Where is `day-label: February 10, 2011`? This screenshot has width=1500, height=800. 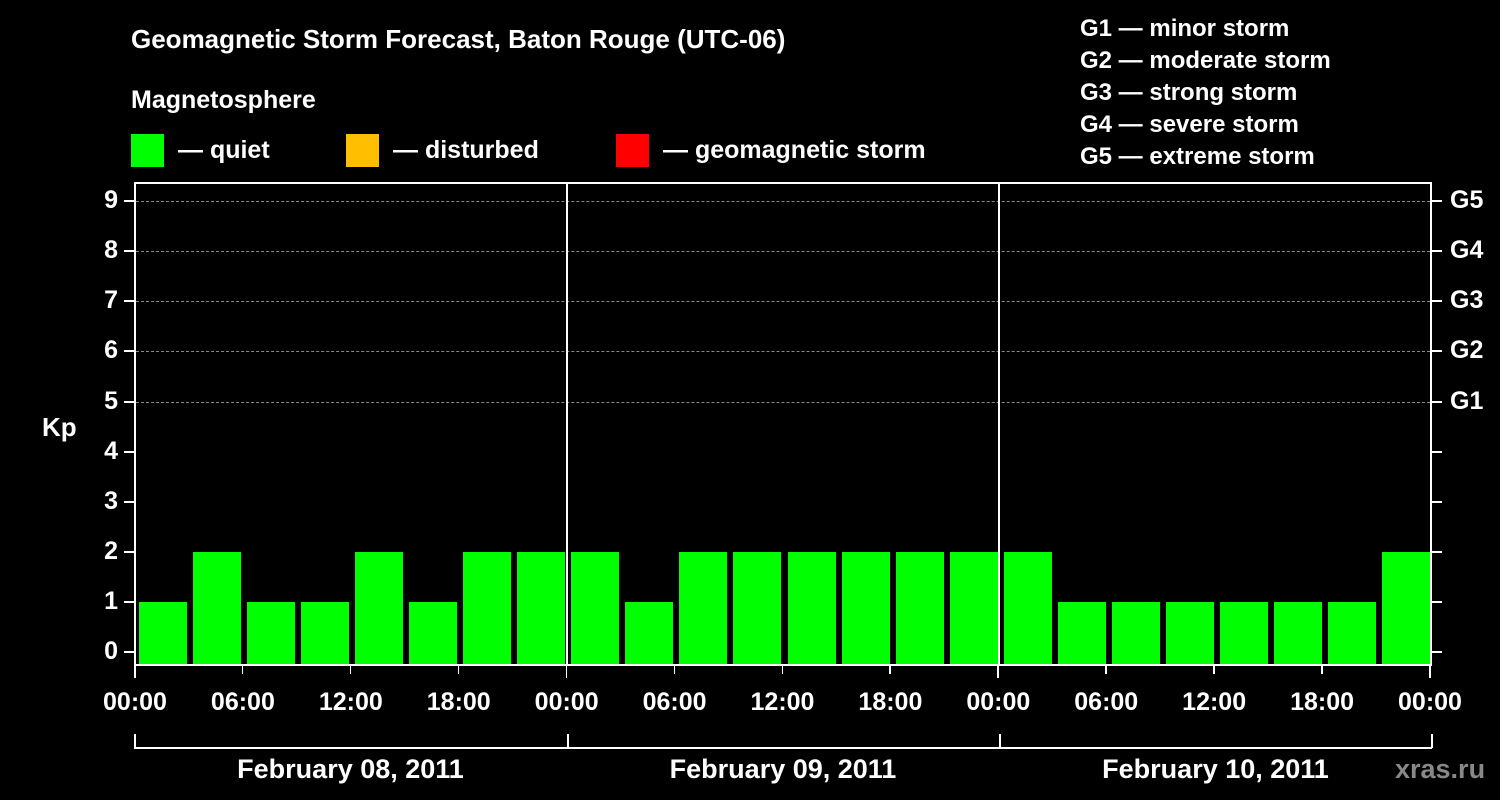 day-label: February 10, 2011 is located at coordinates (1215, 769).